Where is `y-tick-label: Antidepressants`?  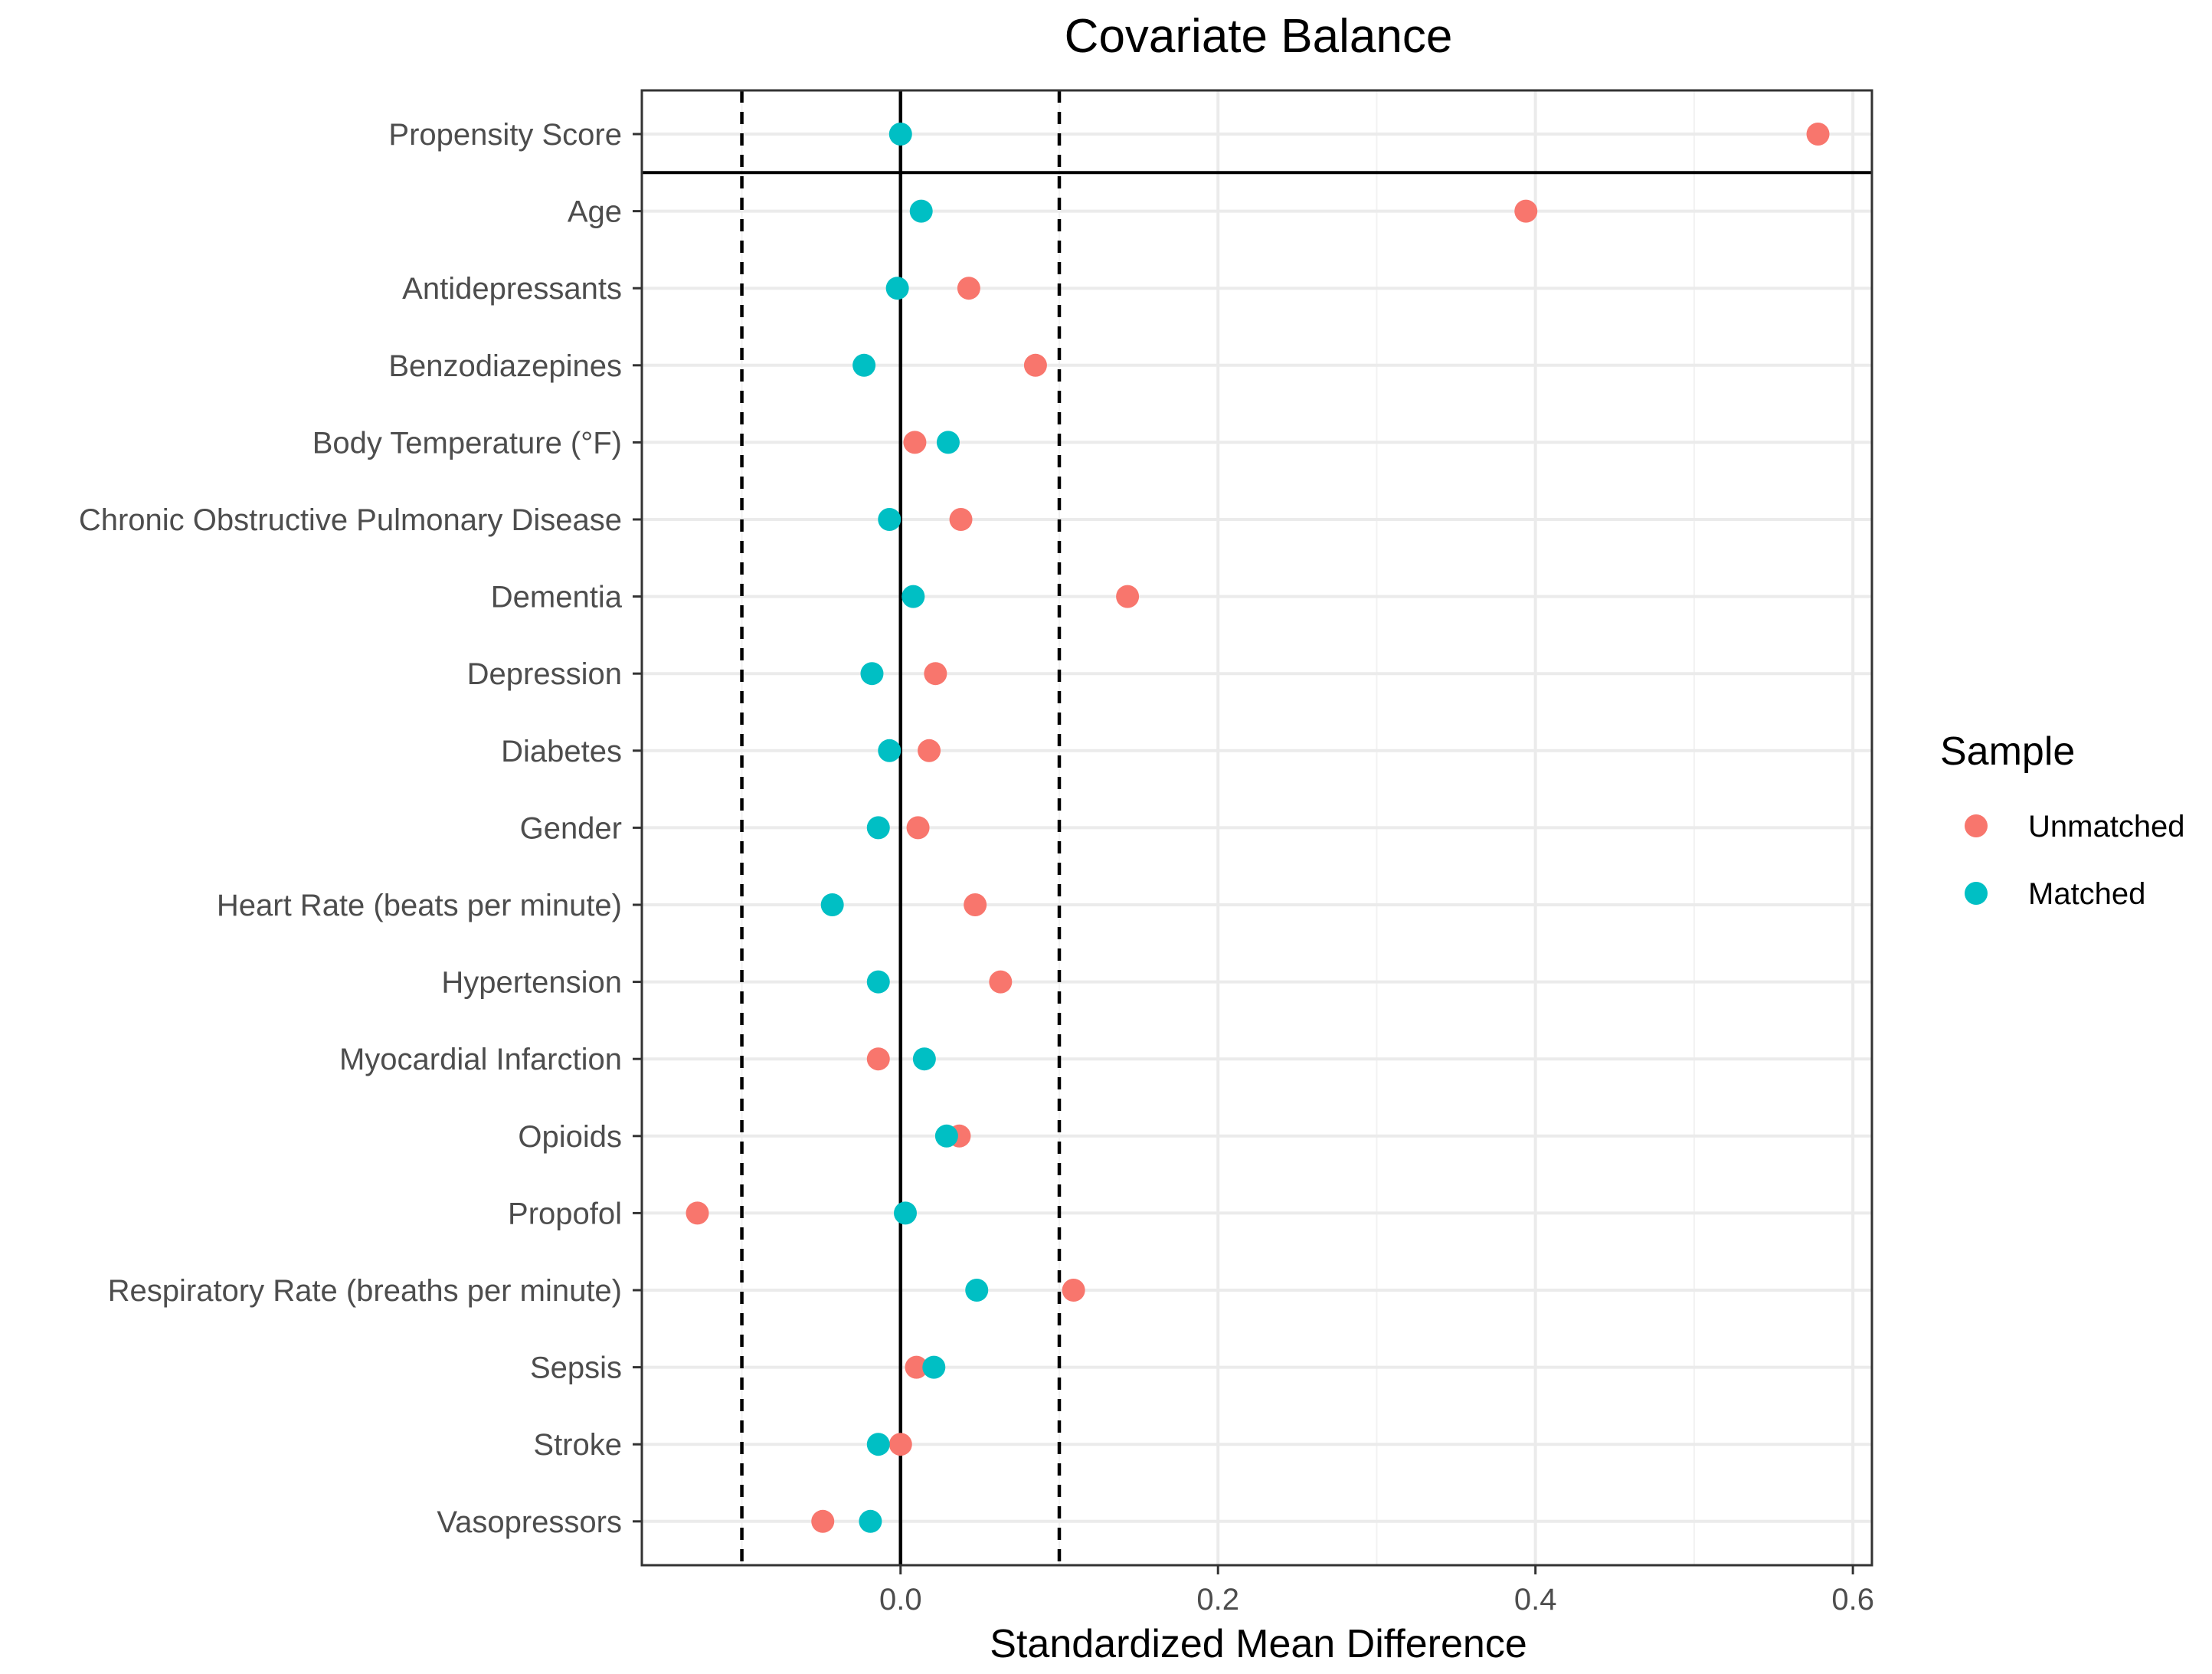 y-tick-label: Antidepressants is located at coordinates (512, 289).